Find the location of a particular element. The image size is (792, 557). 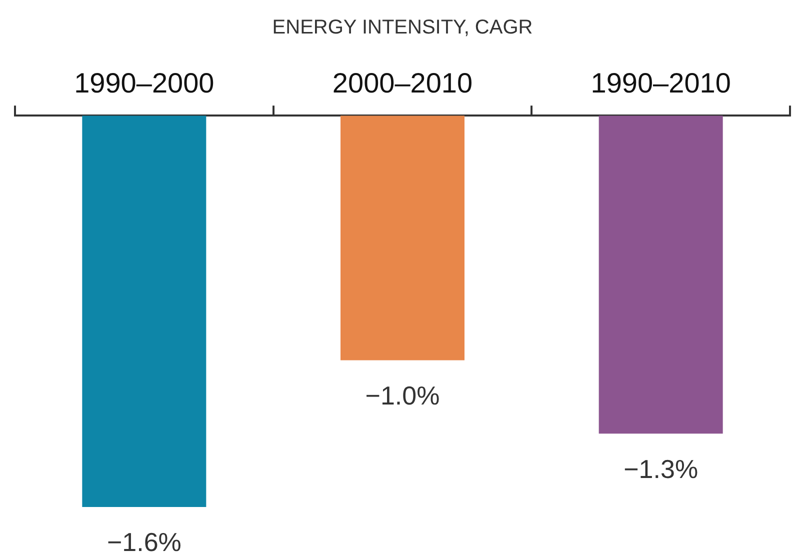

chart-title: ENERGY INTENSITY, CAGR is located at coordinates (402, 27).